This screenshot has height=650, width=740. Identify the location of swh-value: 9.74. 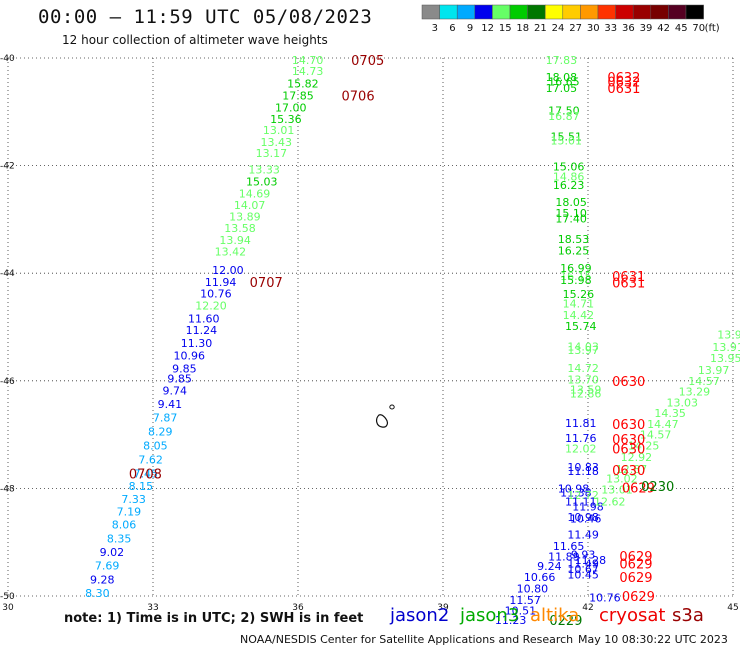
(175, 390).